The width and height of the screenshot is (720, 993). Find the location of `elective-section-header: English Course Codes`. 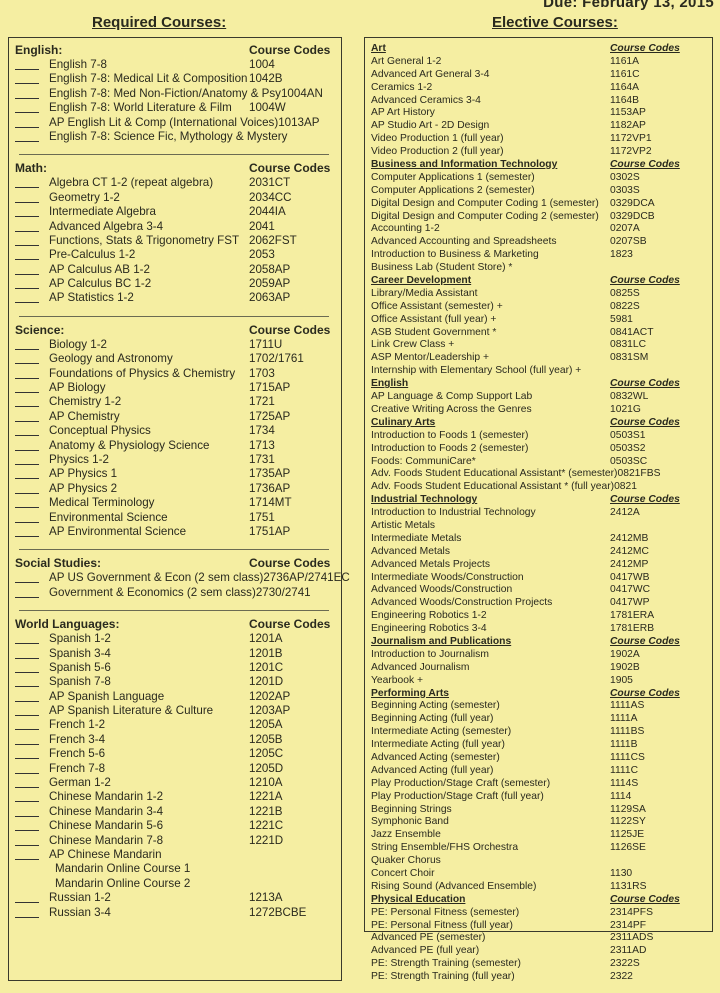

elective-section-header: English Course Codes is located at coordinates (538, 384).